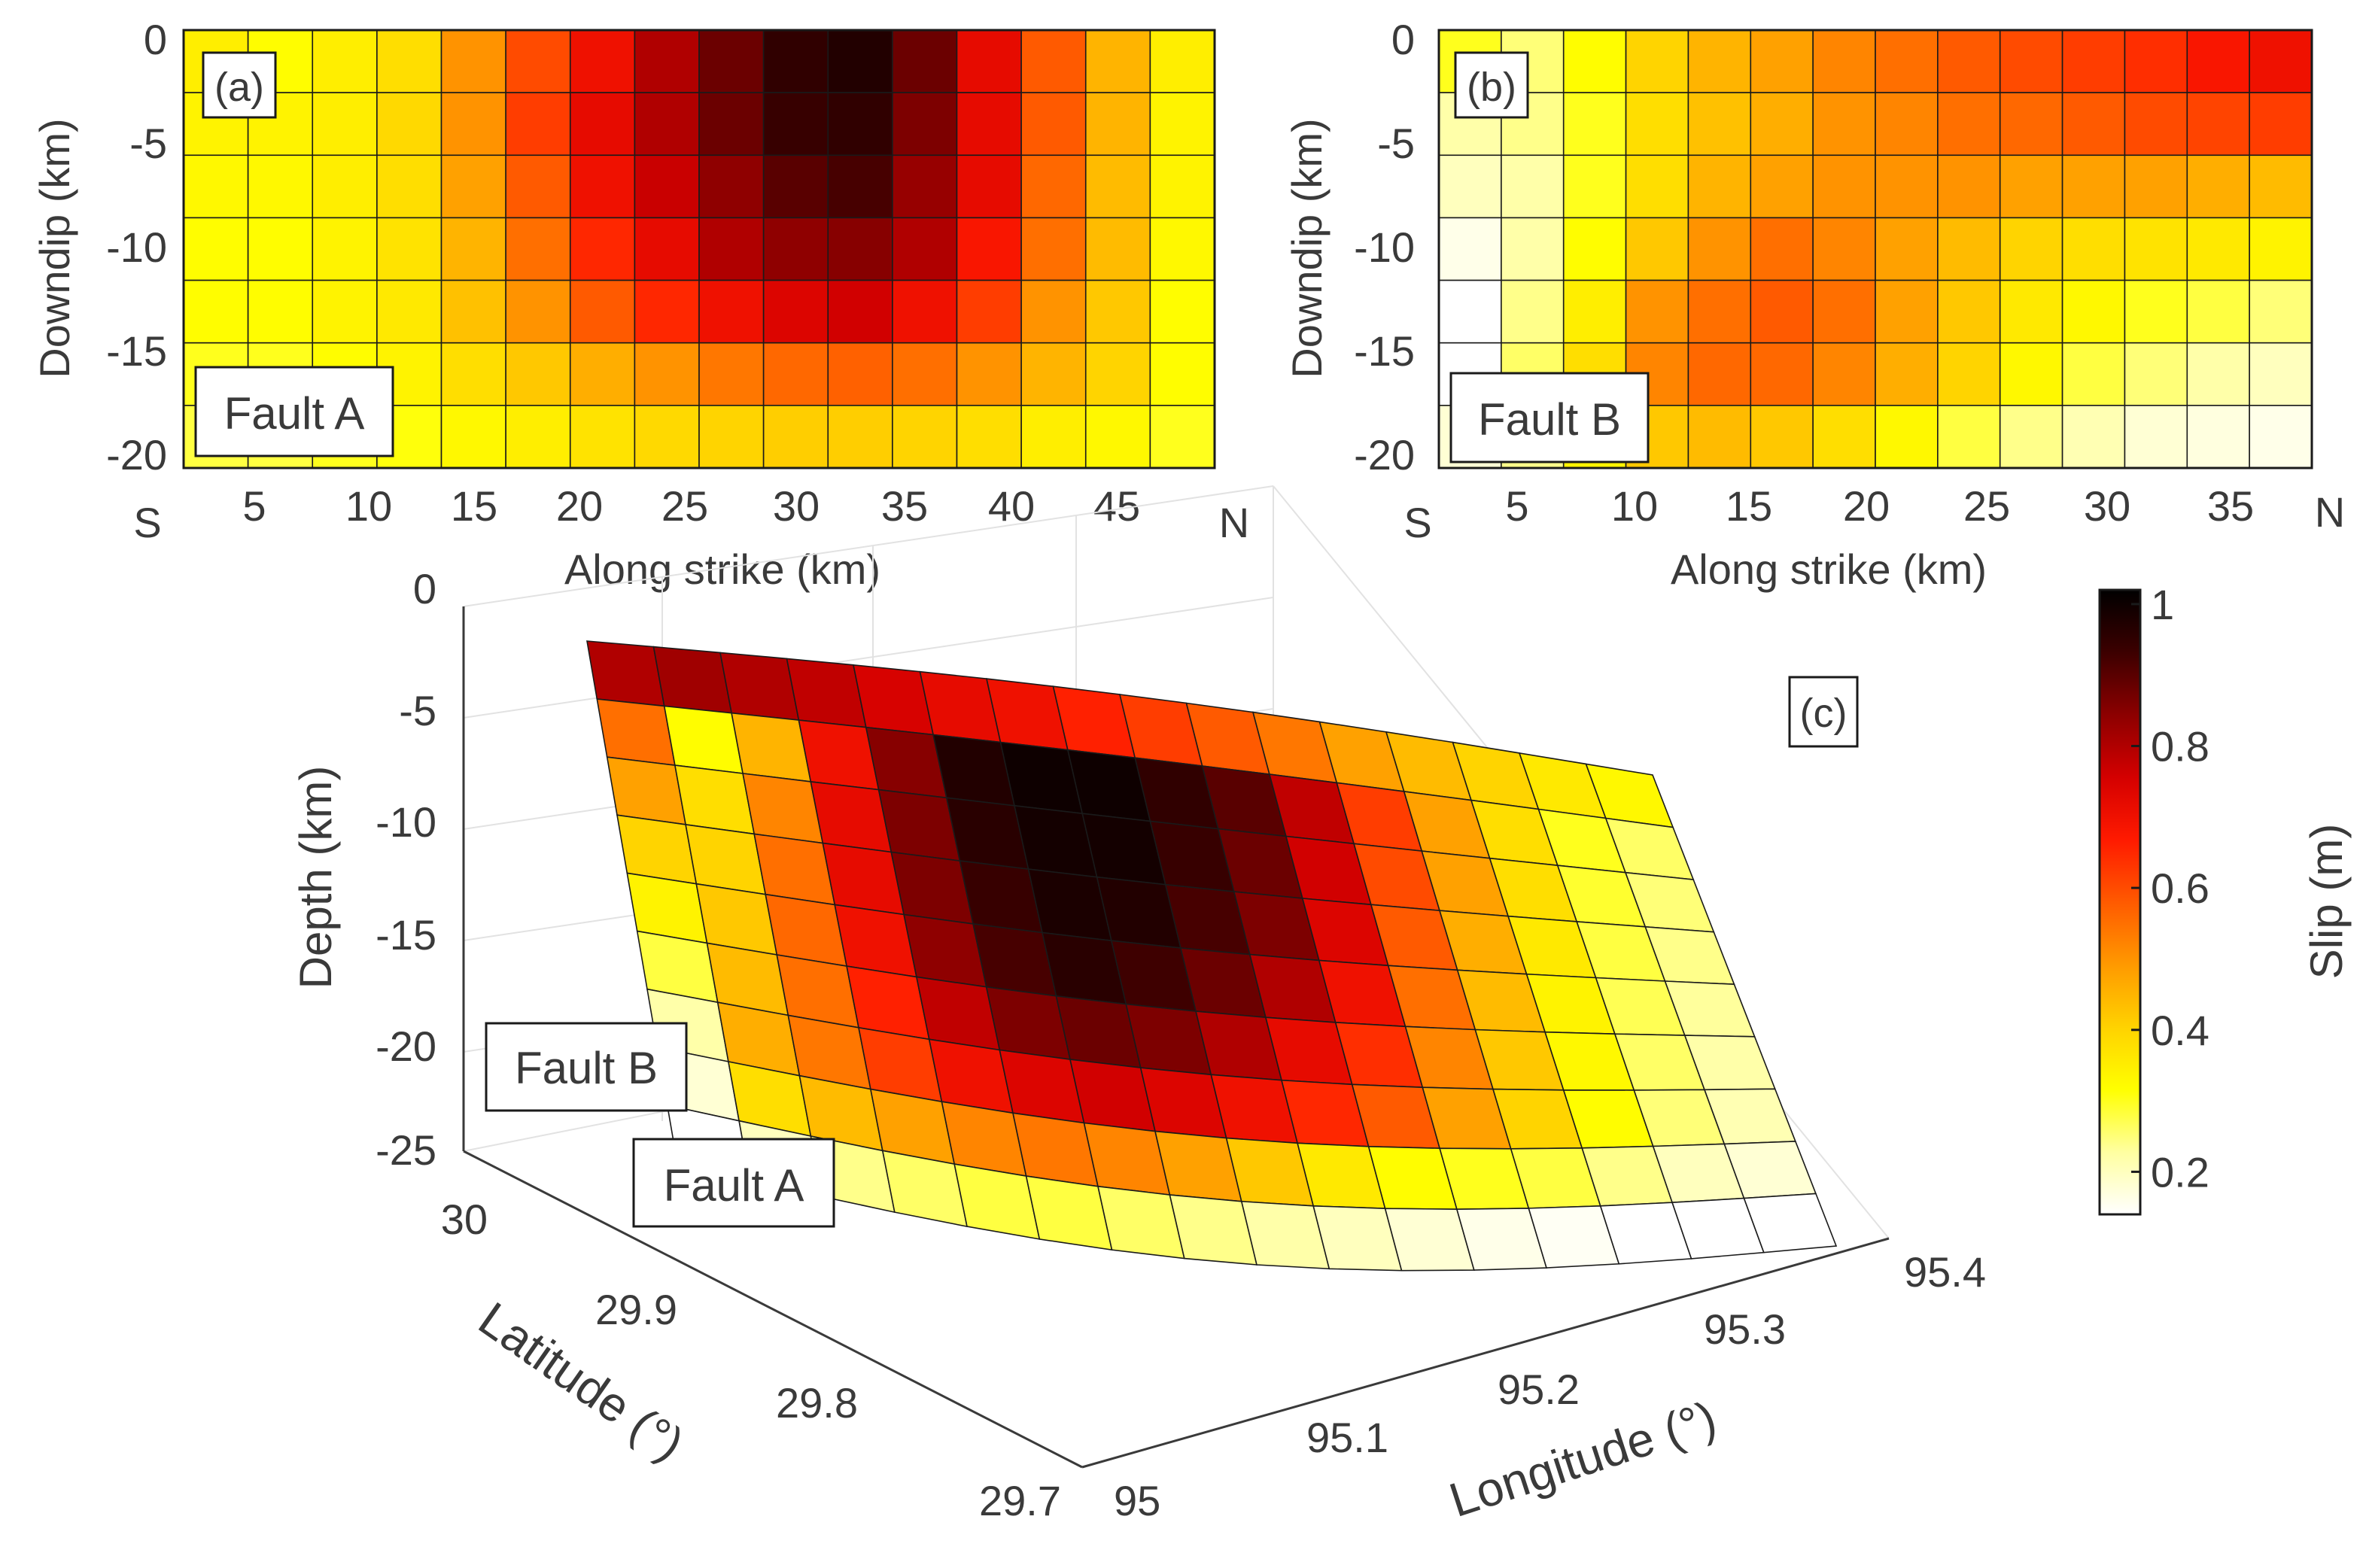 The width and height of the screenshot is (2363, 1568). Describe the element at coordinates (2230, 506) in the screenshot. I see `panel-b-xtick: 35` at that location.